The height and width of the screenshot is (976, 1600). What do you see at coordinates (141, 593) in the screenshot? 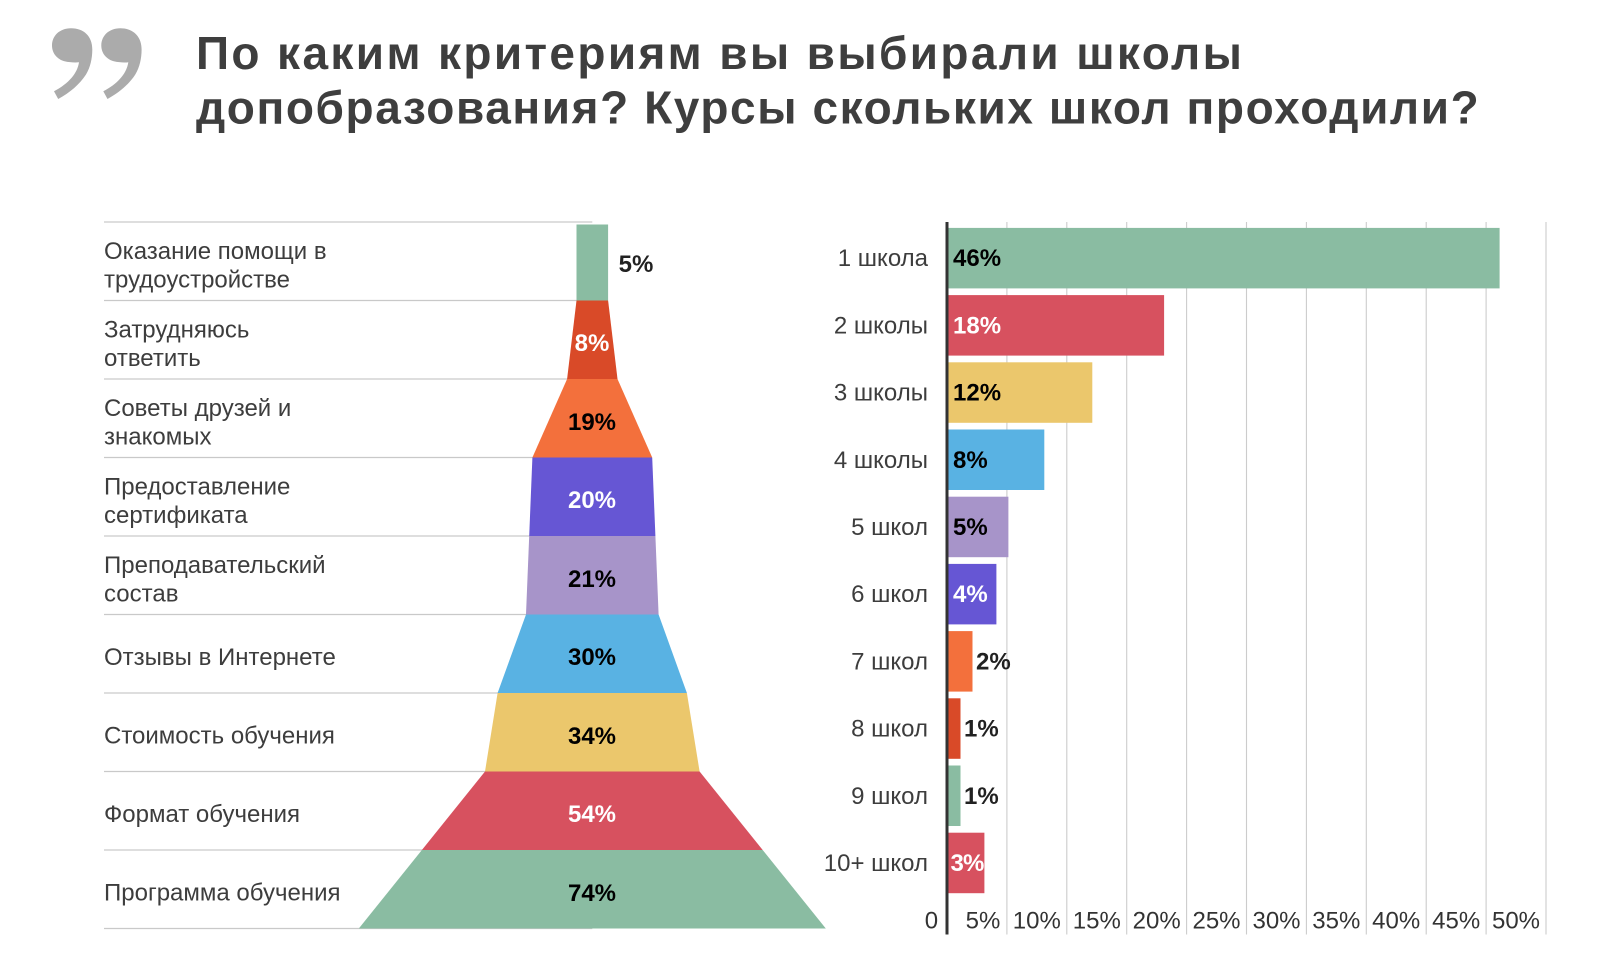
I see `svg-text: состав` at bounding box center [141, 593].